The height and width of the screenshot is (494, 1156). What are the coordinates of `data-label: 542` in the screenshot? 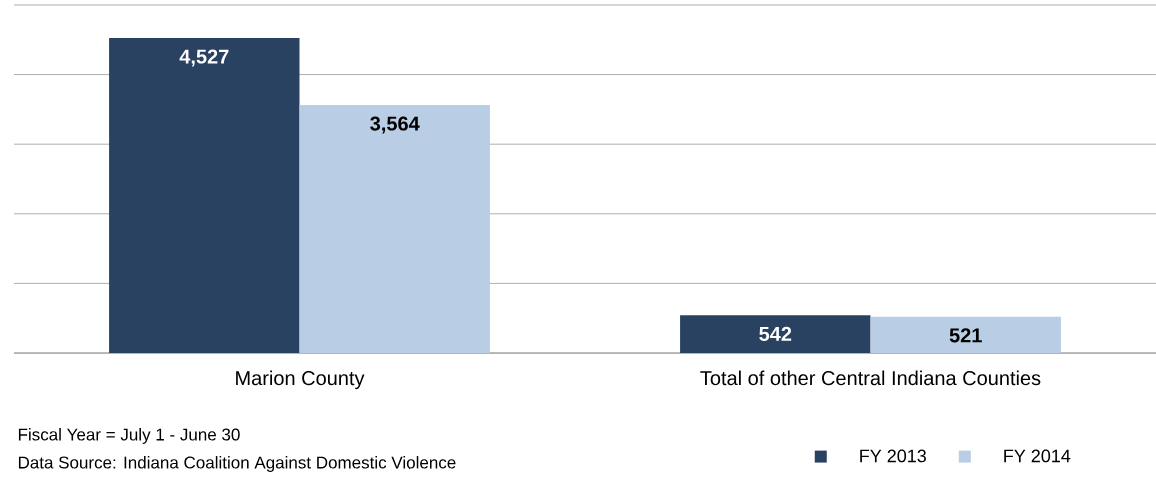 It's located at (775, 333).